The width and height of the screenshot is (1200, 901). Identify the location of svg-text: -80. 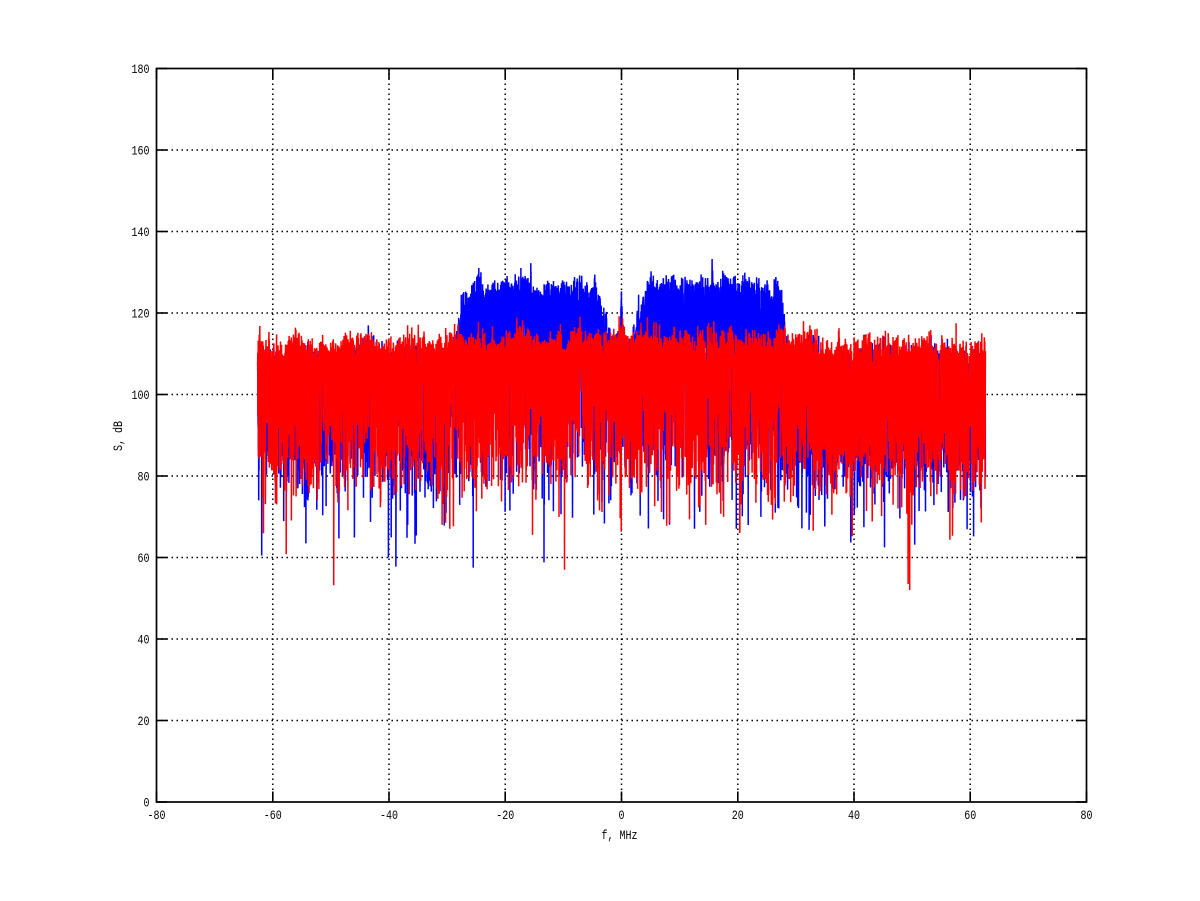
(157, 815).